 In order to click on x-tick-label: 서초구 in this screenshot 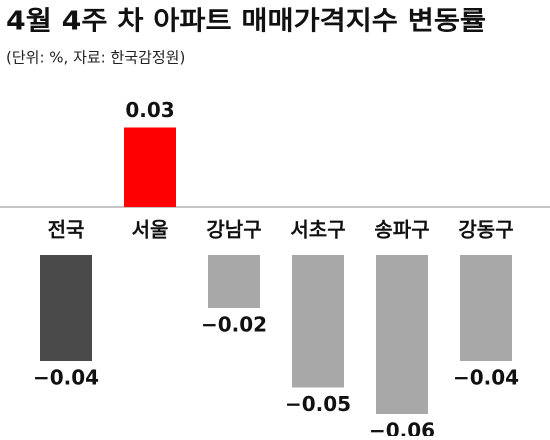, I will do `click(317, 230)`.